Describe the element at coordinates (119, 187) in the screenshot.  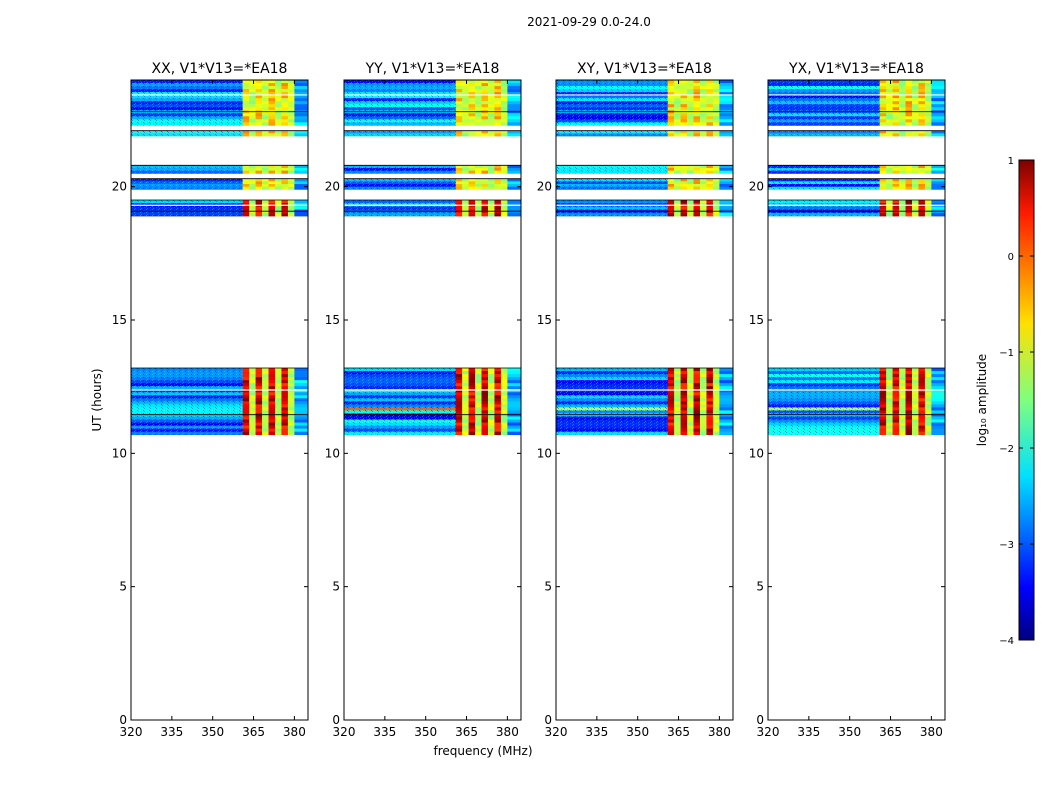
I see `y-tick-label: 20` at that location.